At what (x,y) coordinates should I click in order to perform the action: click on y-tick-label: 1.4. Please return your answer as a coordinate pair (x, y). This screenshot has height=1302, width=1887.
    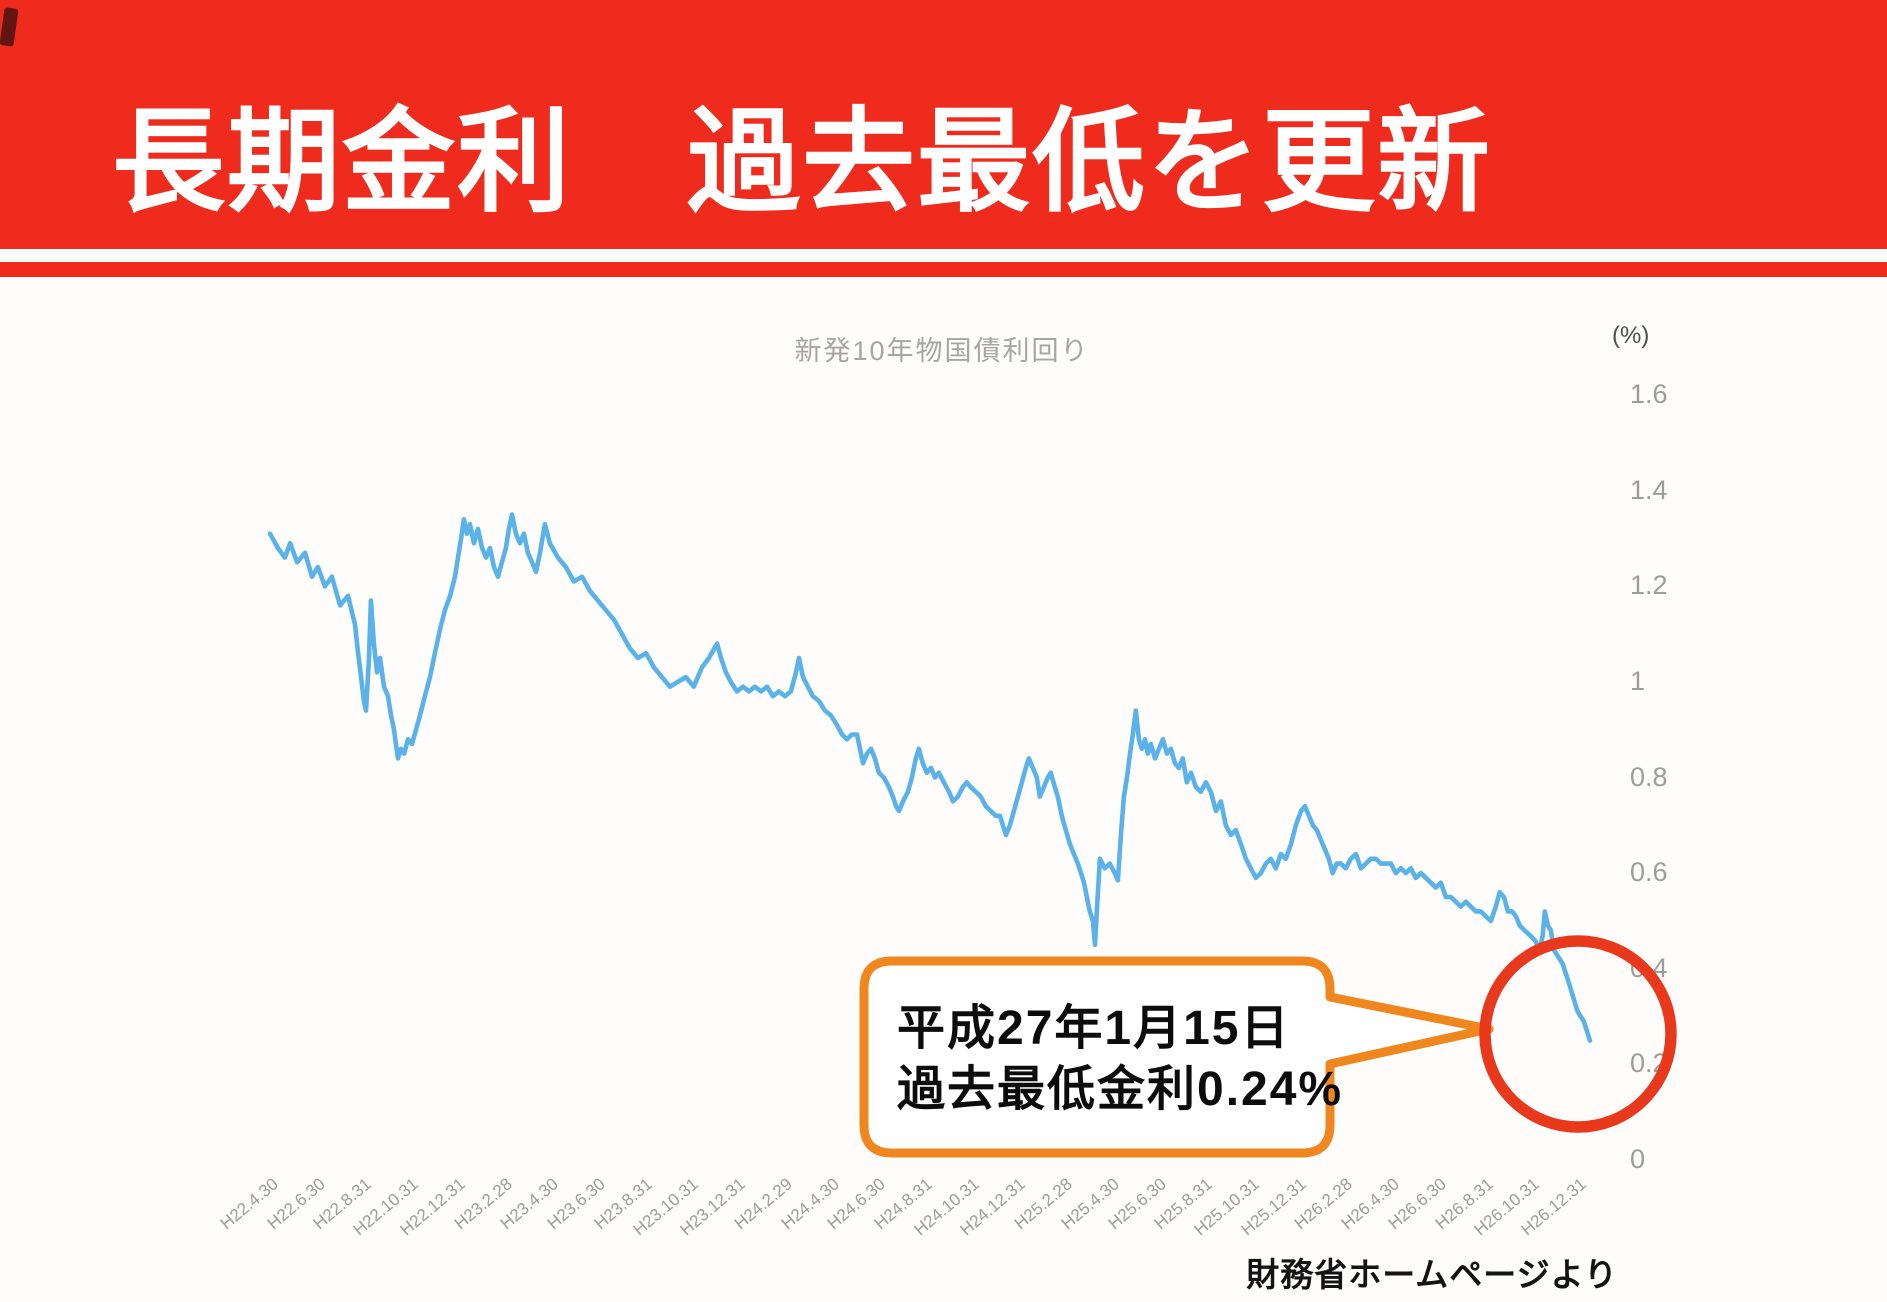
    Looking at the image, I should click on (1649, 489).